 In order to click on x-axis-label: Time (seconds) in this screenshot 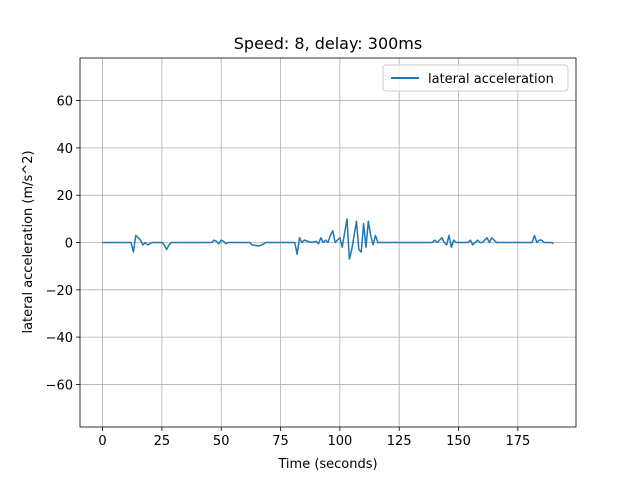, I will do `click(327, 464)`.